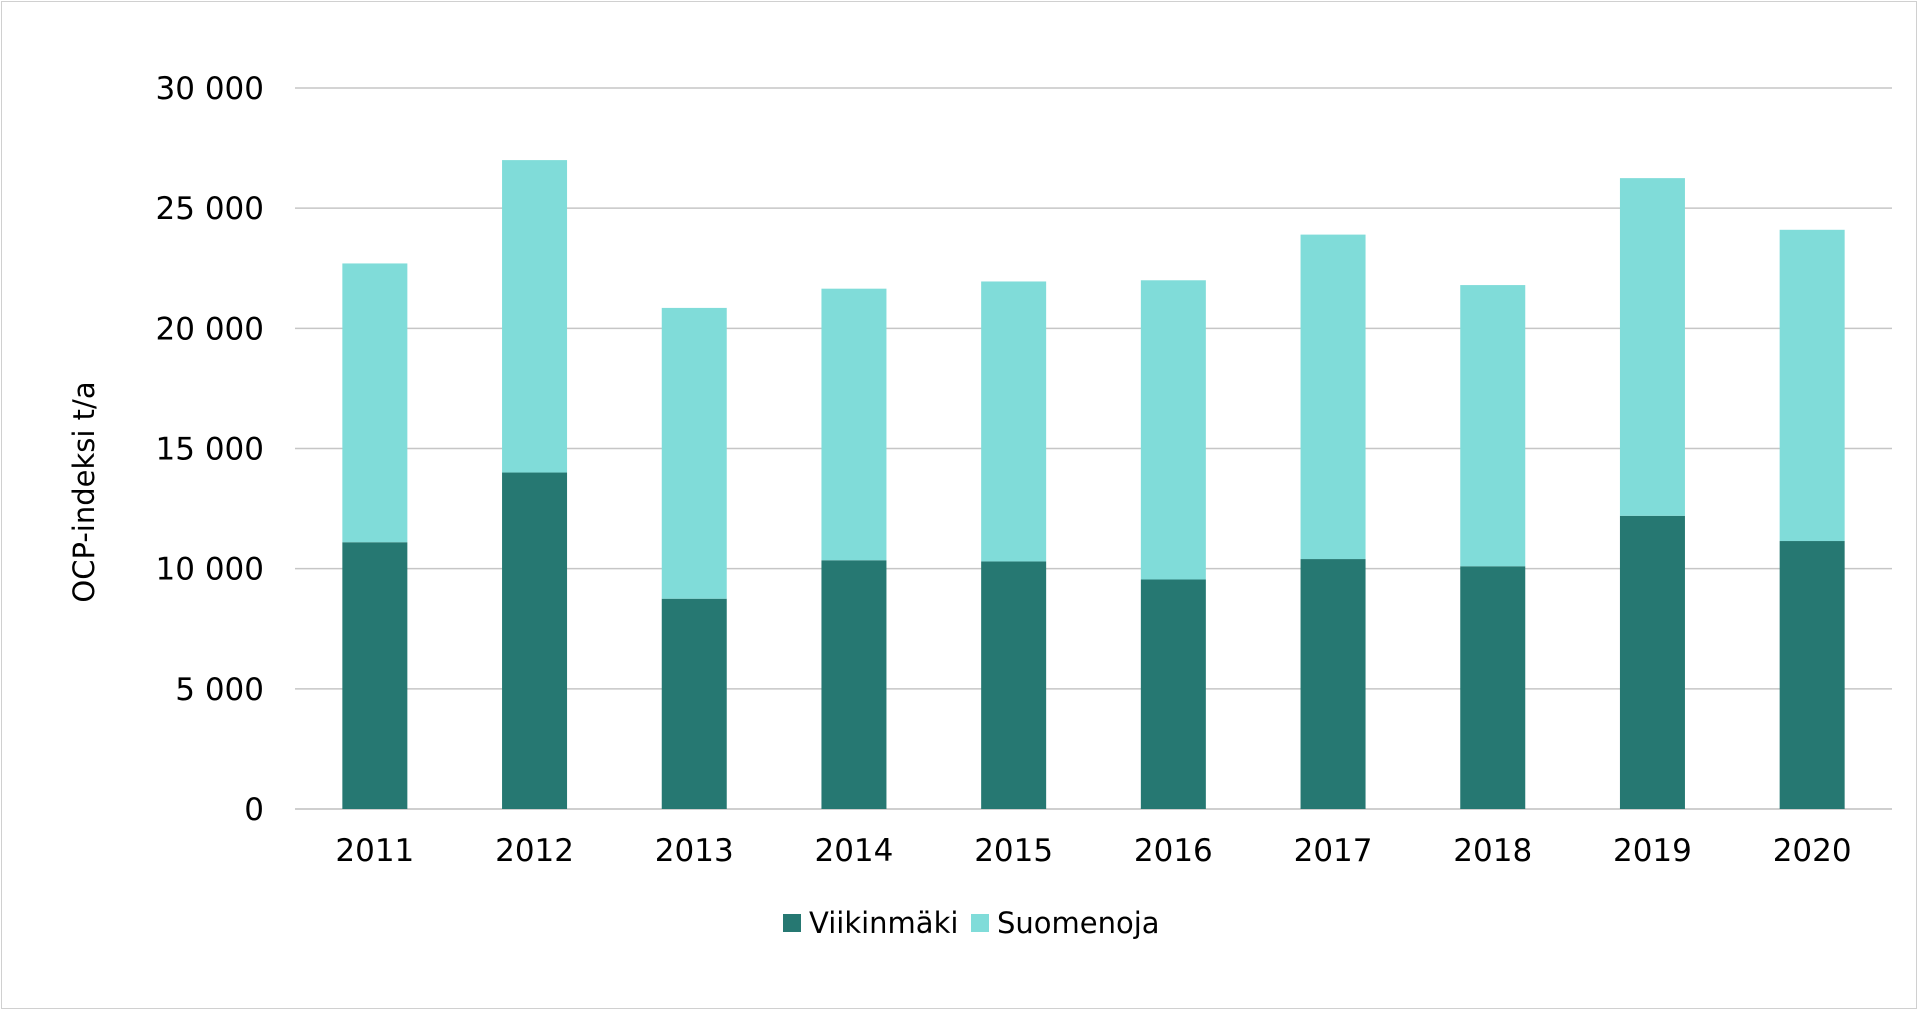 This screenshot has height=1012, width=1920. Describe the element at coordinates (254, 810) in the screenshot. I see `y-tick-label: 0` at that location.